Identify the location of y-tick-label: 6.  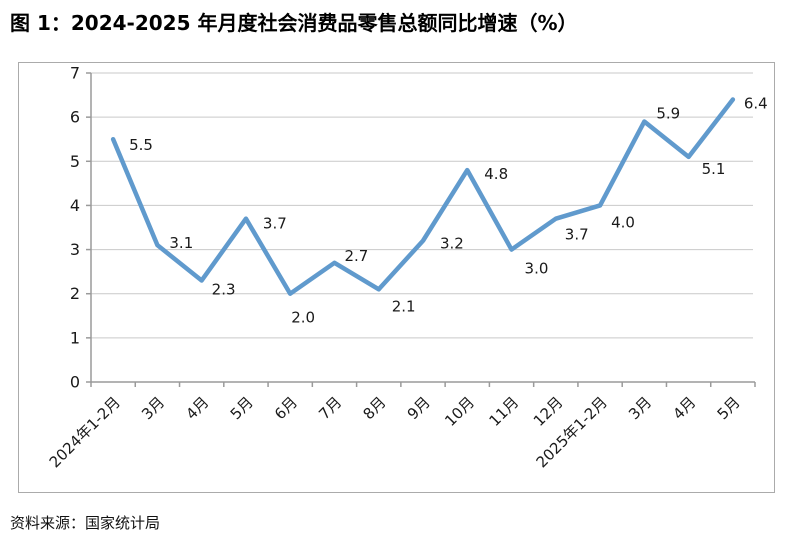
(75, 117).